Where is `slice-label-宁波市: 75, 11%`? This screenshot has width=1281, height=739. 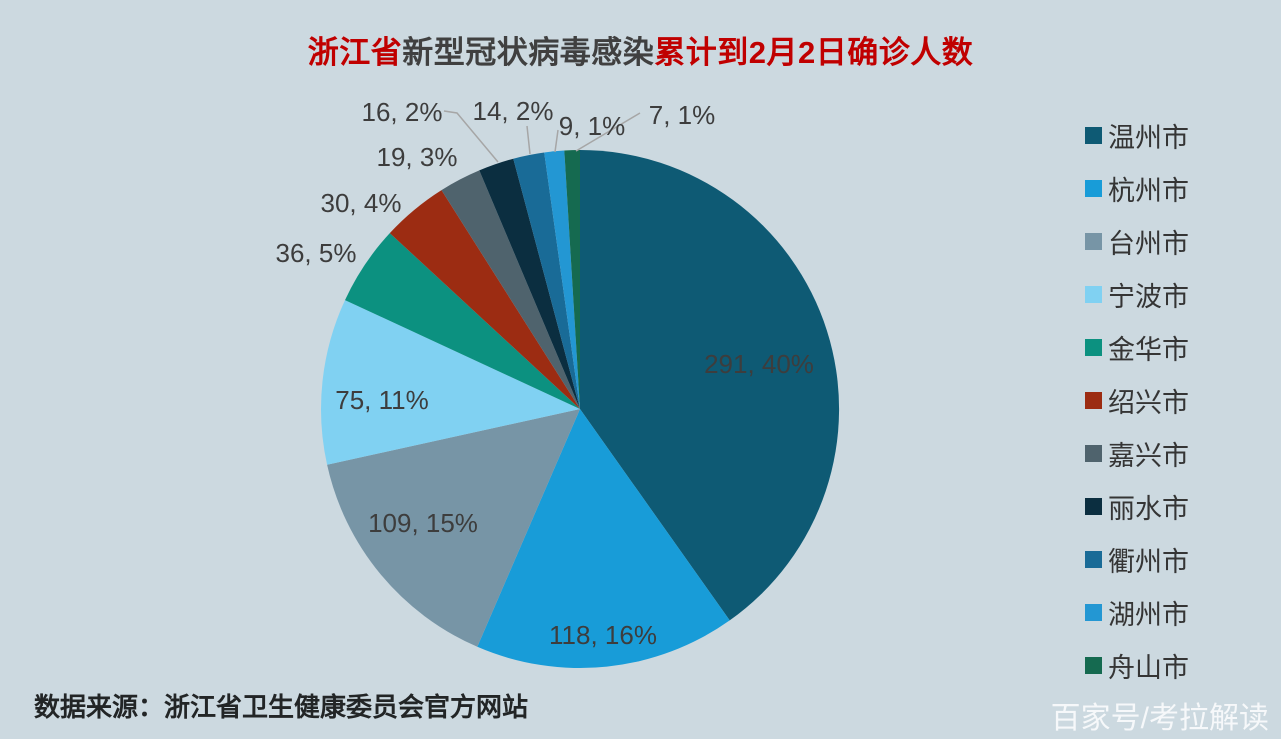 slice-label-宁波市: 75, 11% is located at coordinates (381, 400).